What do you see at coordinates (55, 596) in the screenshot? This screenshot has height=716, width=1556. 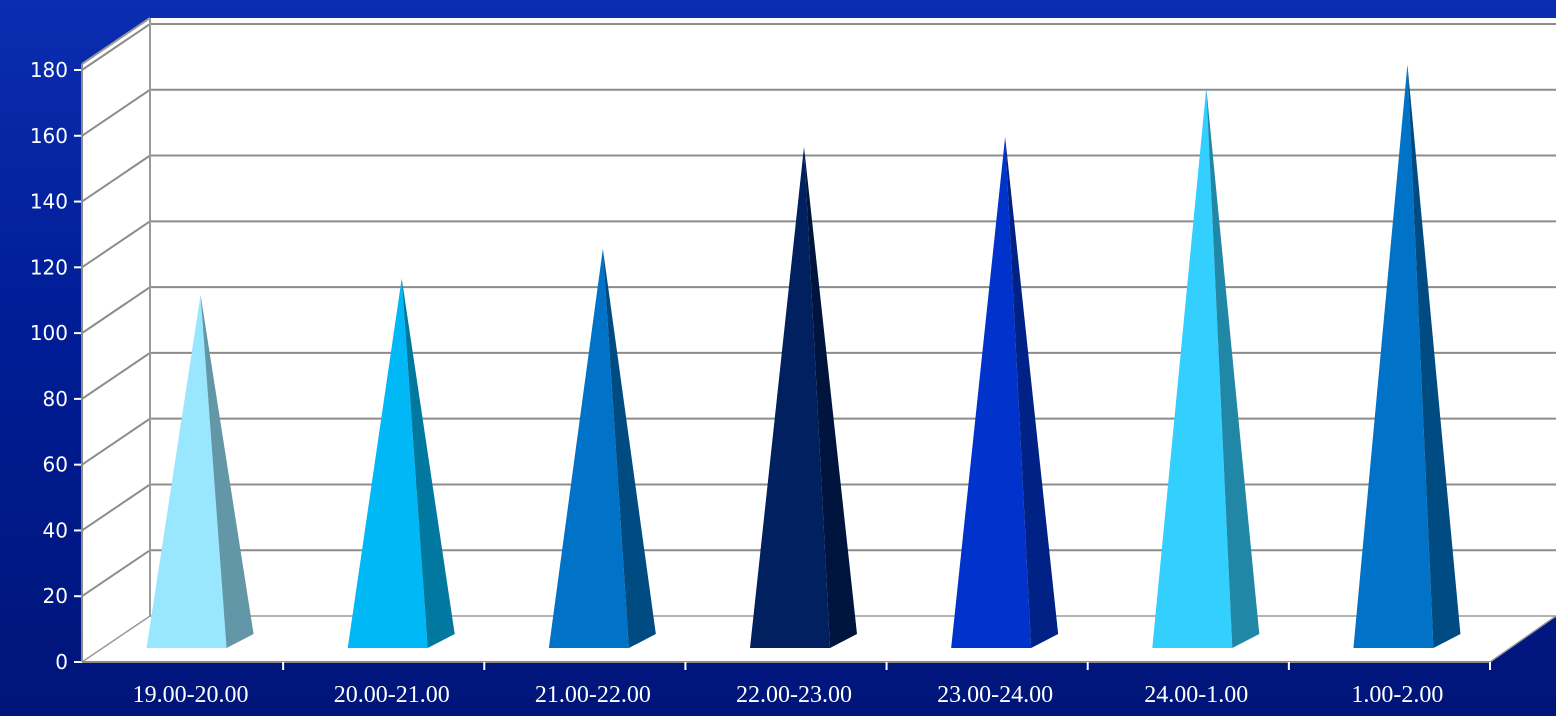 I see `y-tick-label: 20` at bounding box center [55, 596].